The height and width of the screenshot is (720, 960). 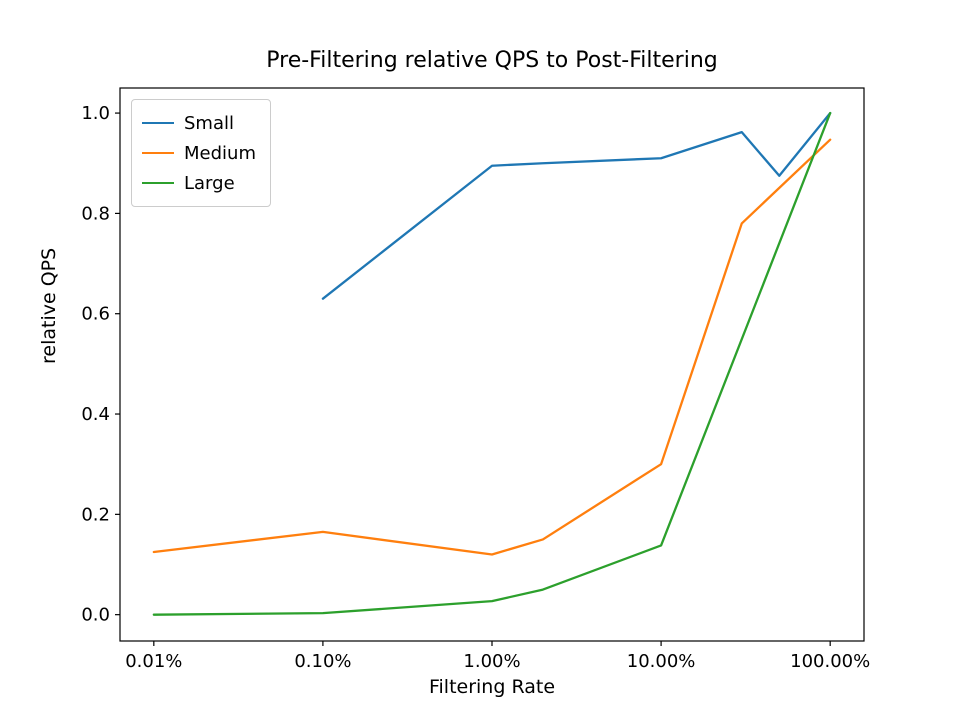 I want to click on legend-line-large, so click(x=158, y=183).